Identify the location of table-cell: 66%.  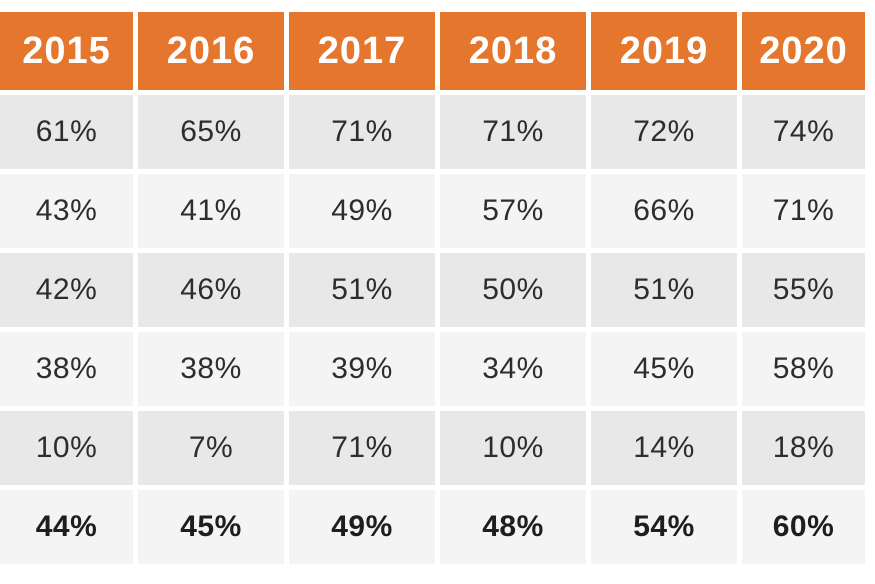
(664, 211).